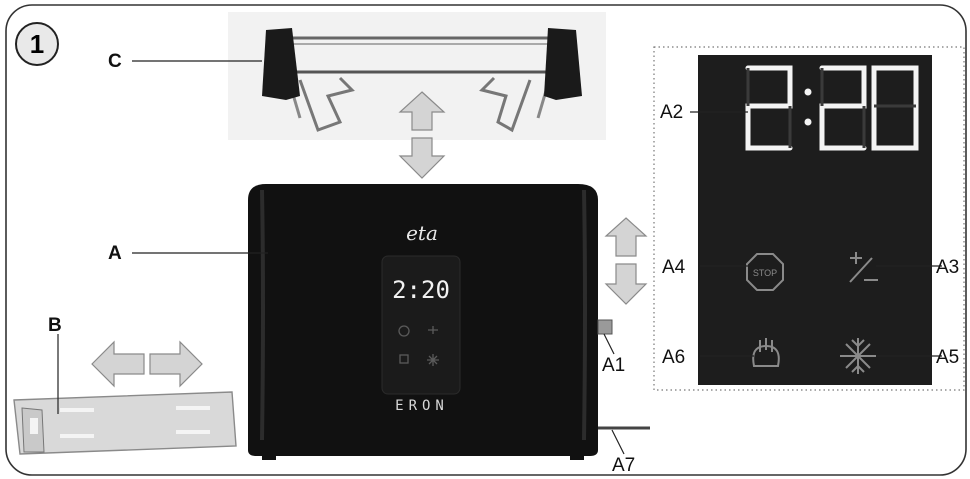 Image resolution: width=970 pixels, height=479 pixels. I want to click on mini-snowflake-icon, so click(433, 360).